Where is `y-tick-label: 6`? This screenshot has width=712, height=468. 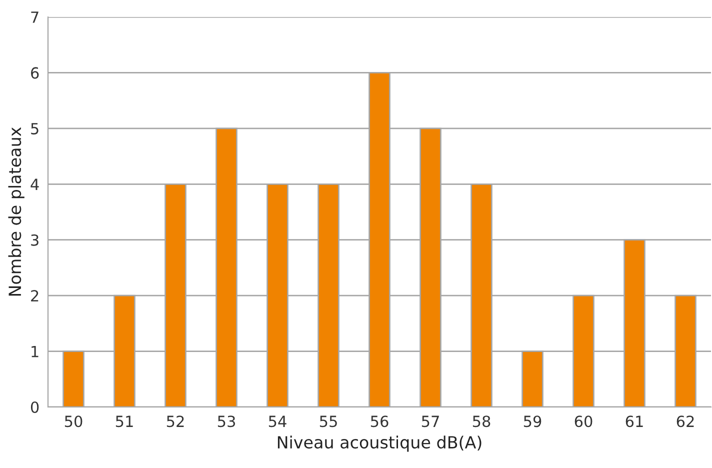
y-tick-label: 6 is located at coordinates (35, 73).